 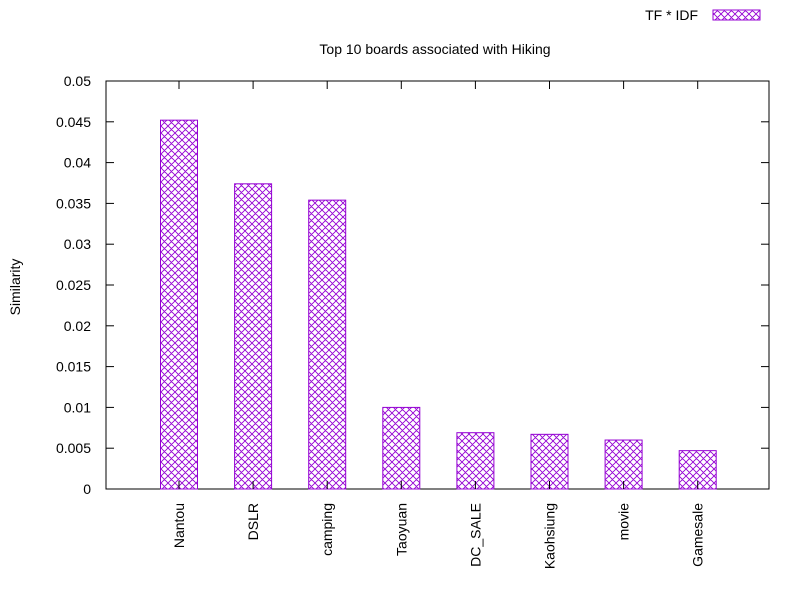 What do you see at coordinates (73, 285) in the screenshot?
I see `y-tick-label: 0.025` at bounding box center [73, 285].